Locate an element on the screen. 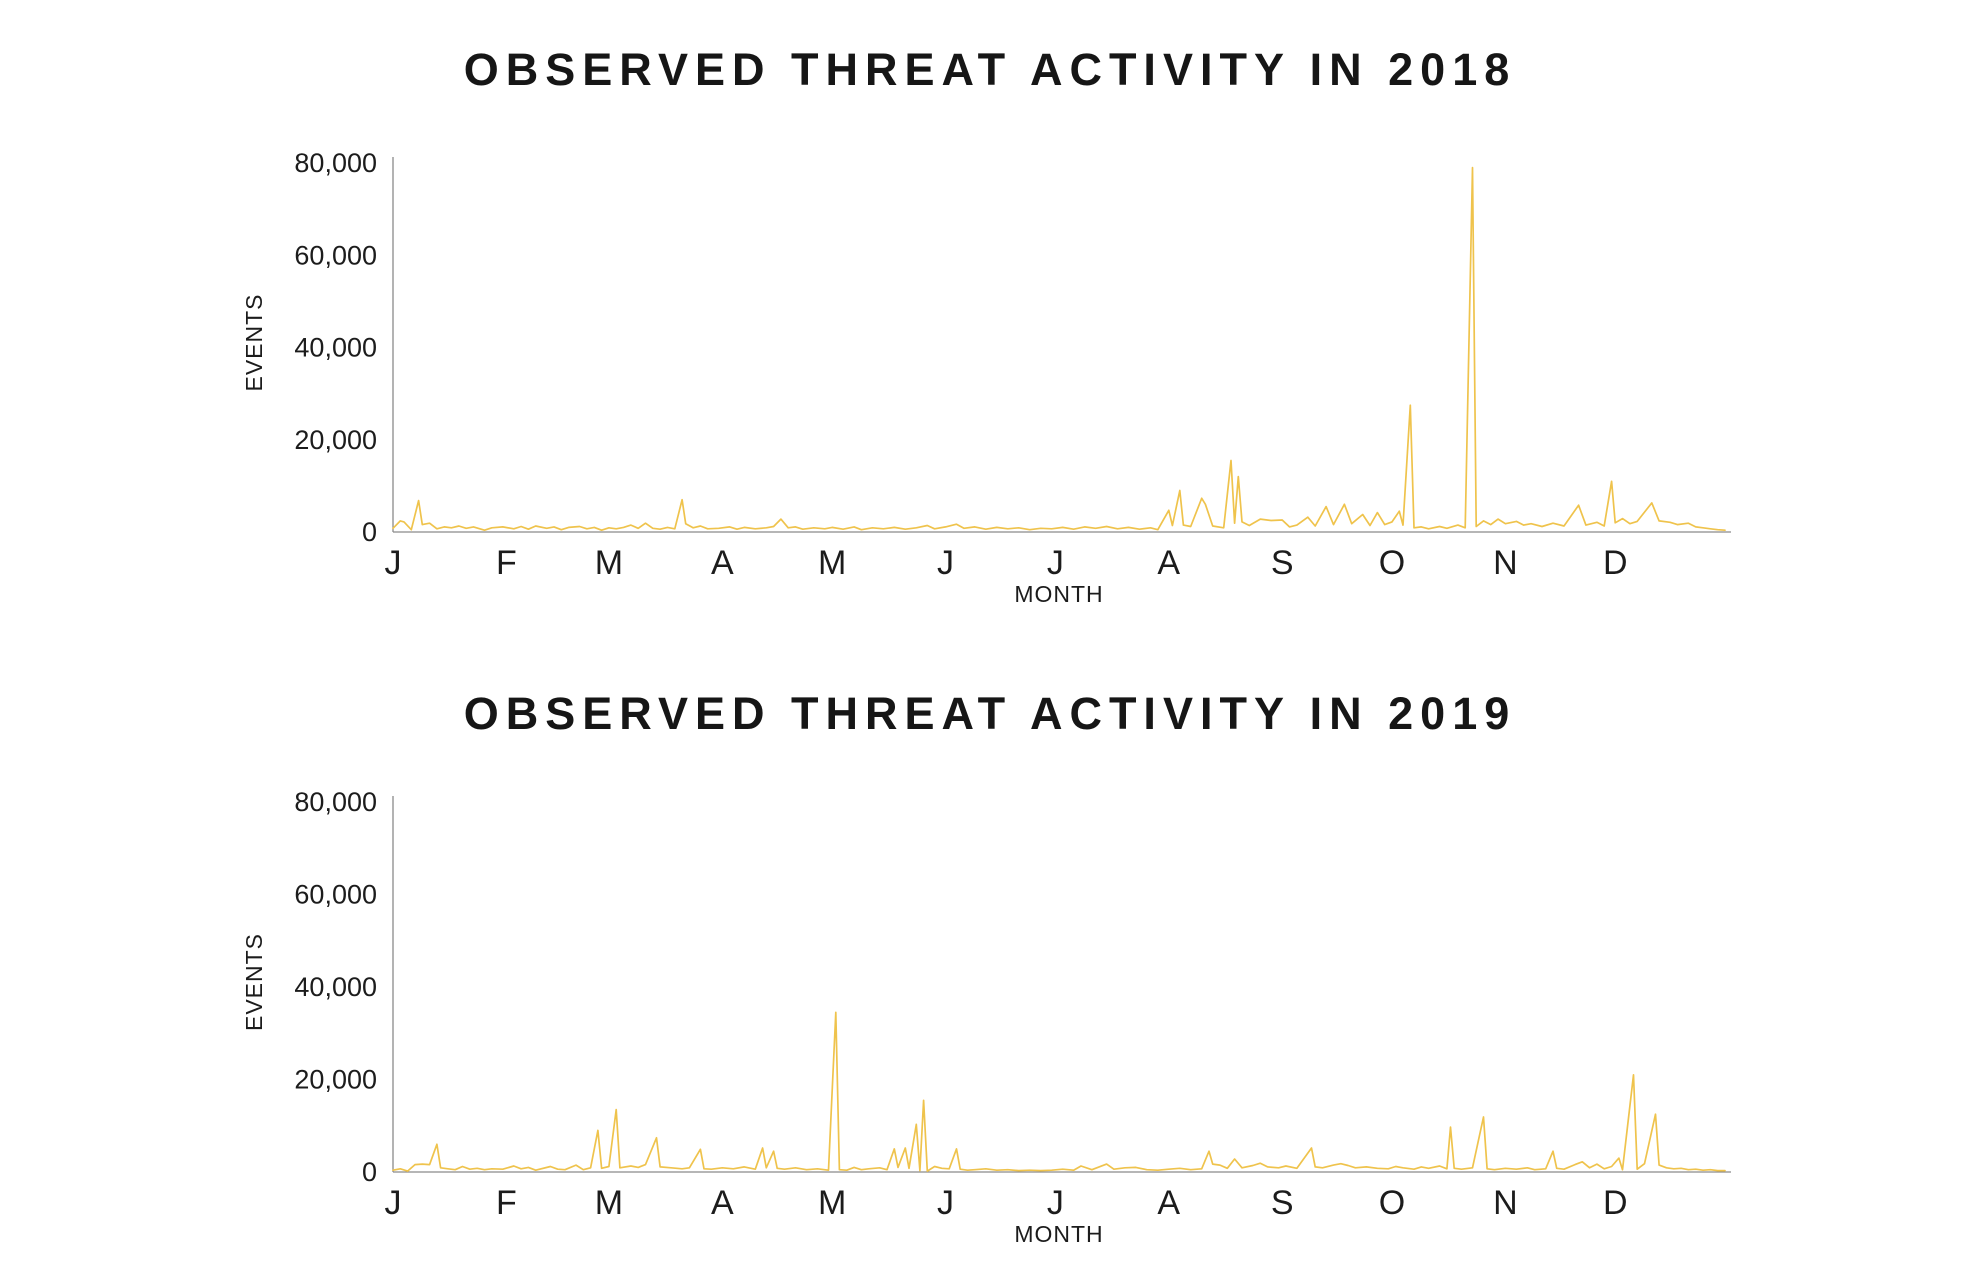 This screenshot has width=1980, height=1280. y-axis-title-2019: EVENTS is located at coordinates (254, 982).